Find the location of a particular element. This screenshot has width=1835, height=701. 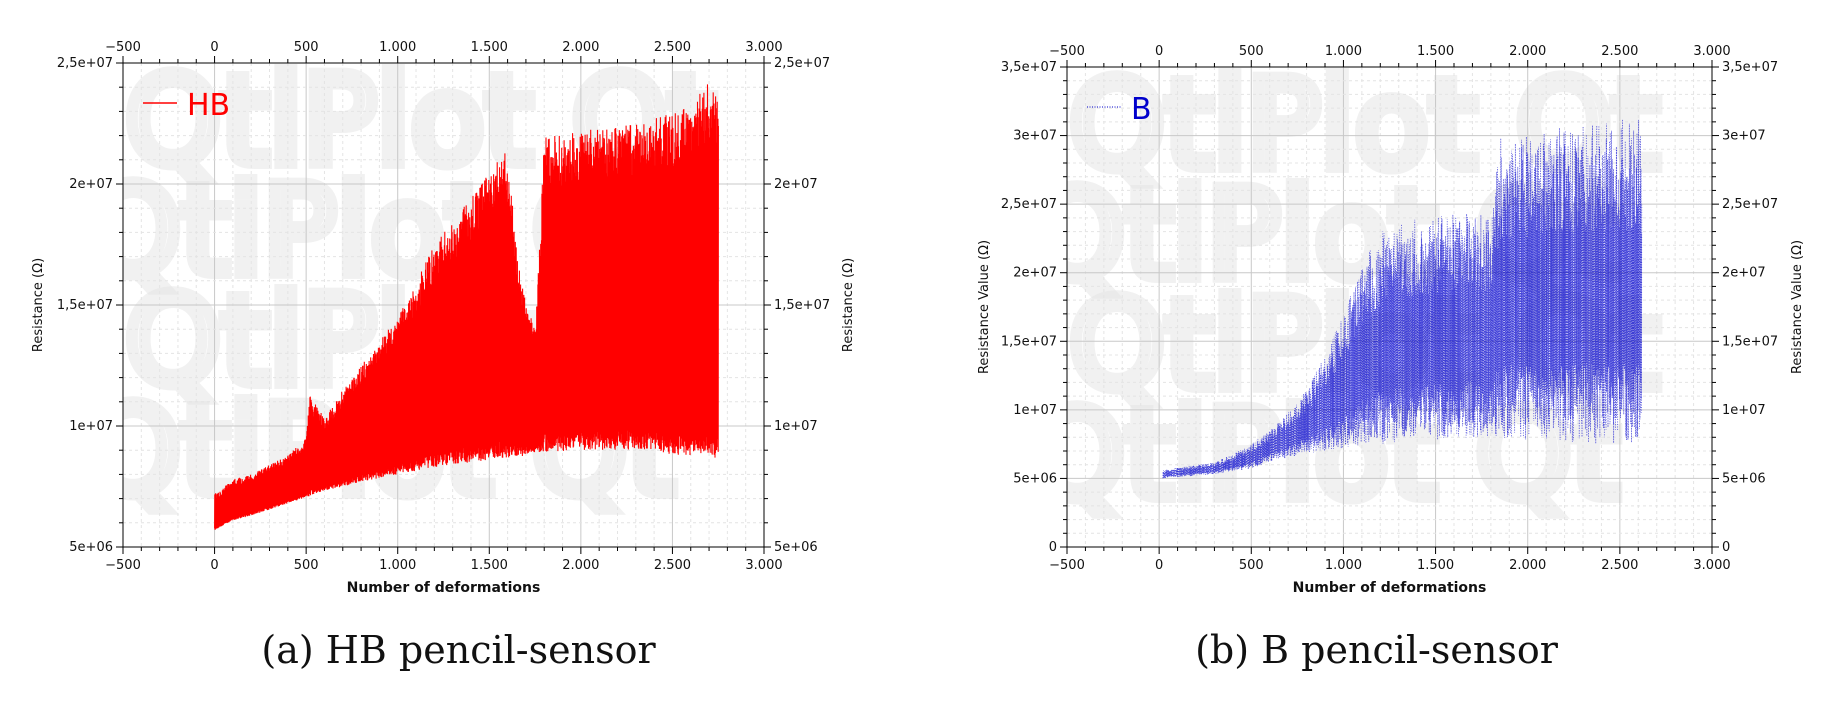

legend: B is located at coordinates (1119, 109).